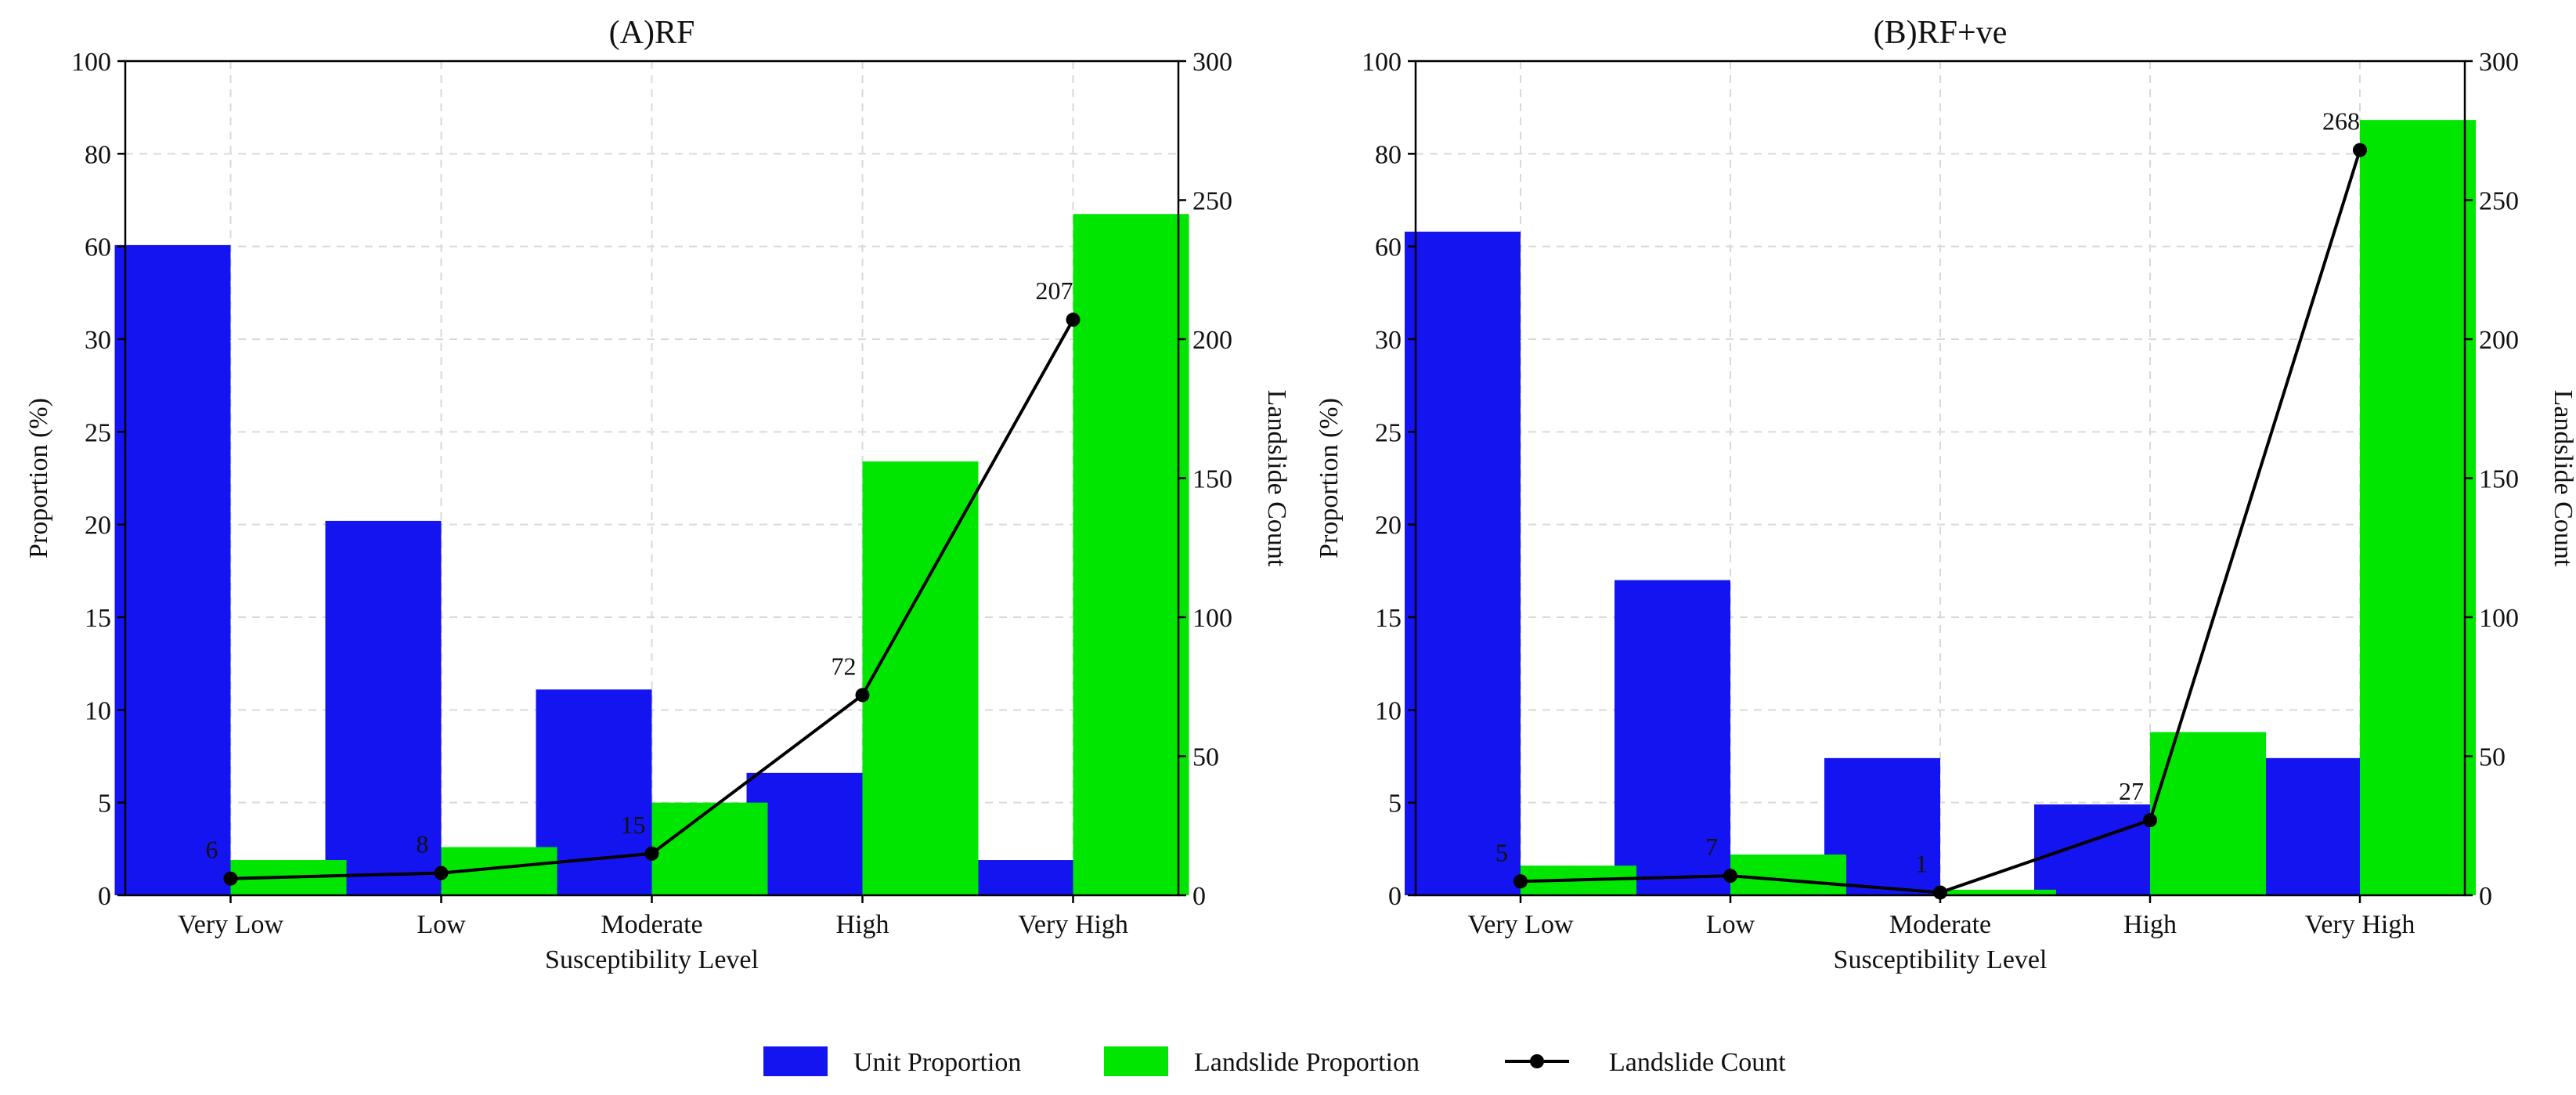 This screenshot has height=1095, width=2576. Describe the element at coordinates (1307, 1062) in the screenshot. I see `legend-label-landslide-proportion: Landslide Proportion` at that location.